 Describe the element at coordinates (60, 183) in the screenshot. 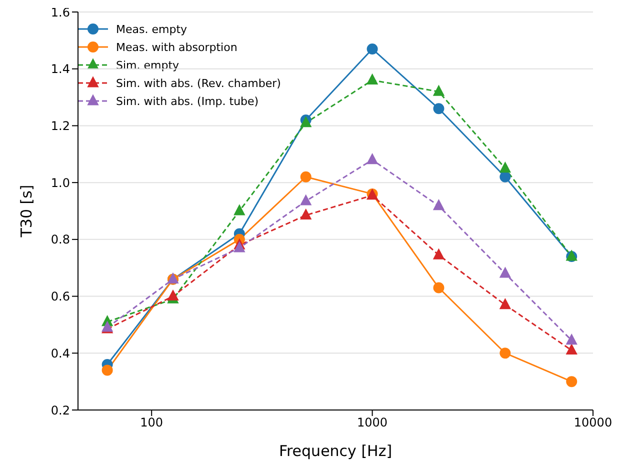

I see `y-tick-label: 1.0` at that location.